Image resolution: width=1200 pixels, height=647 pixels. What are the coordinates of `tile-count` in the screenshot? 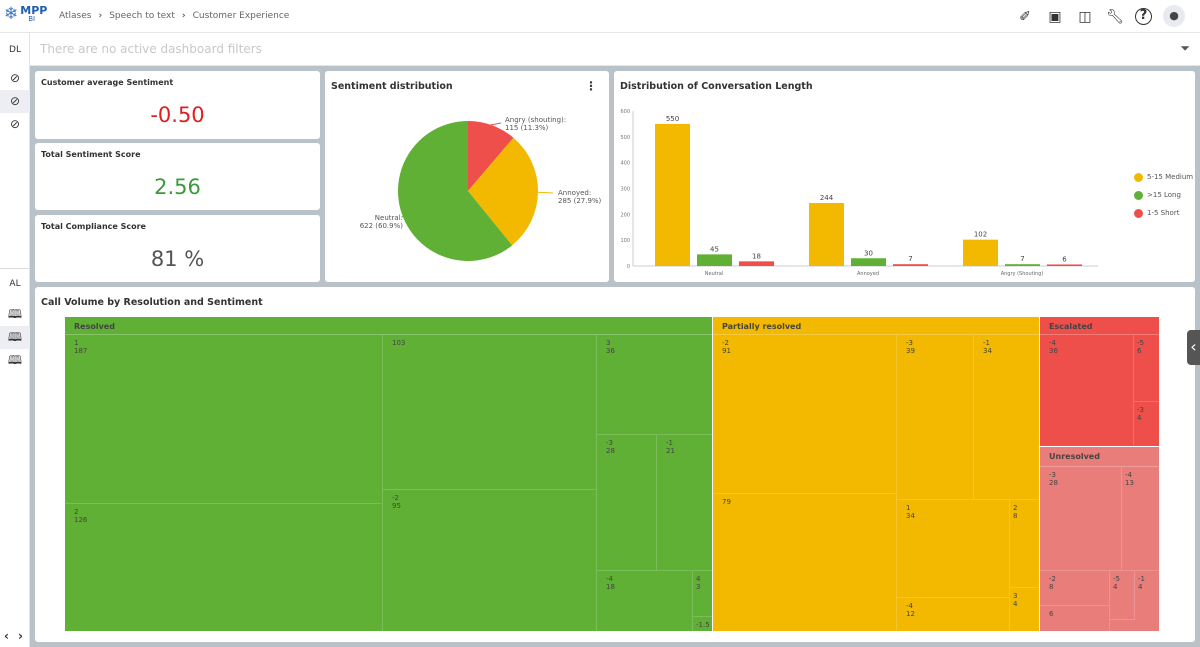 It's located at (704, 630).